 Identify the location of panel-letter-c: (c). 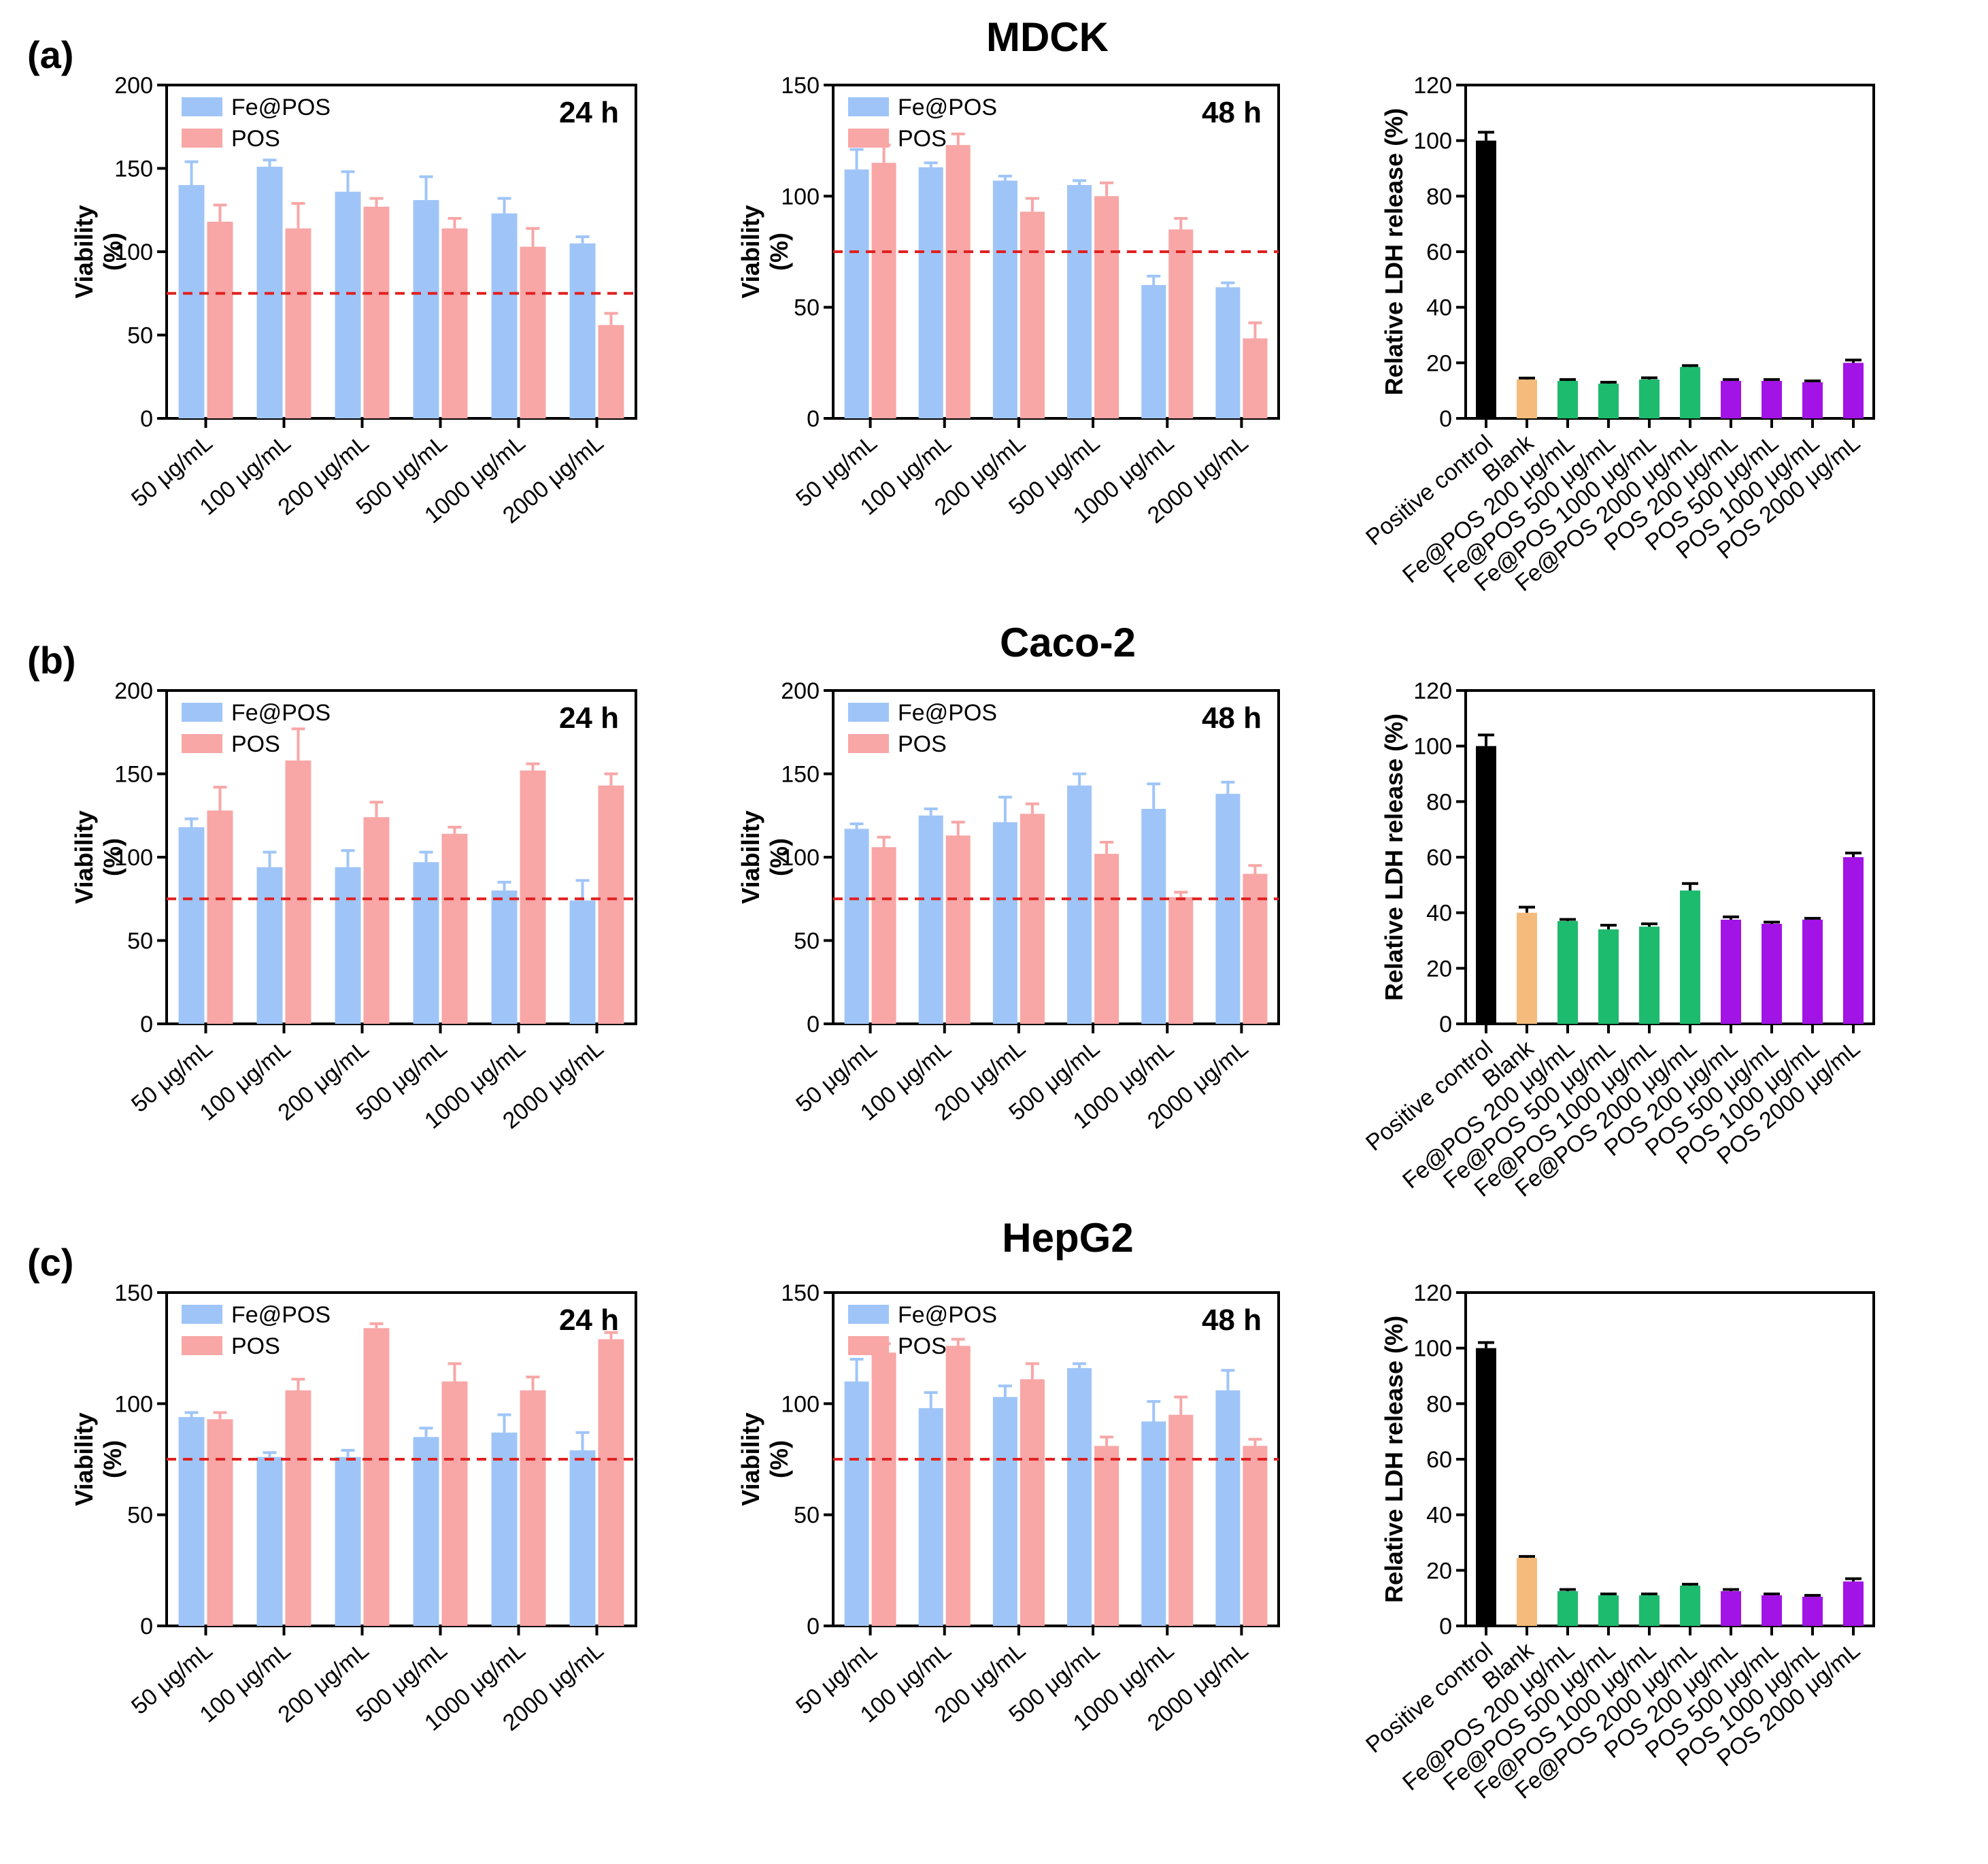
(50, 1262).